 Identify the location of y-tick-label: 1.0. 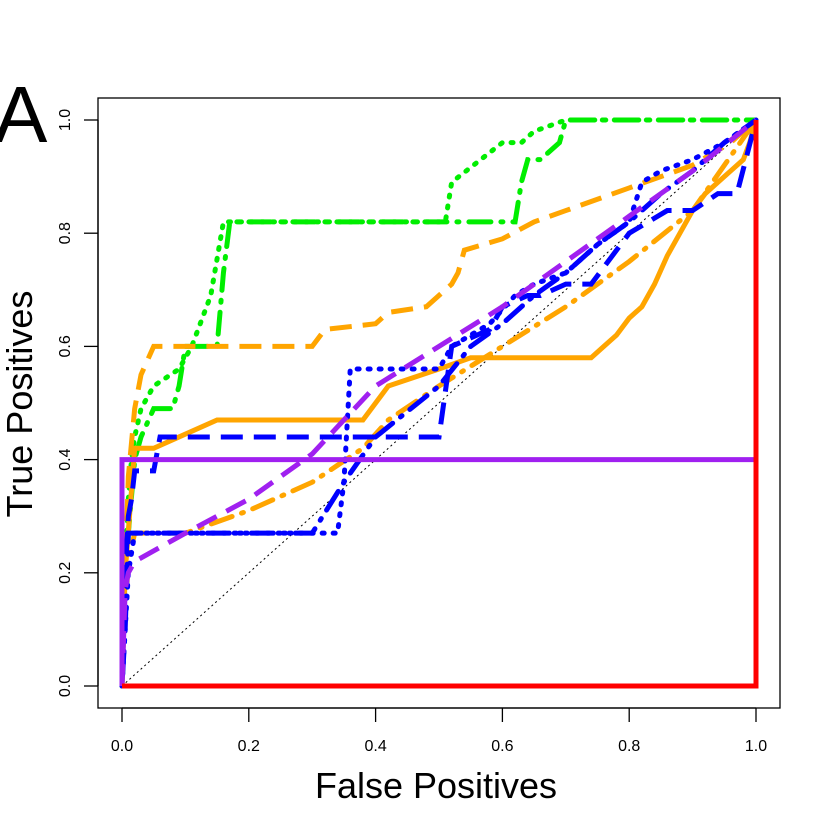
(65, 120).